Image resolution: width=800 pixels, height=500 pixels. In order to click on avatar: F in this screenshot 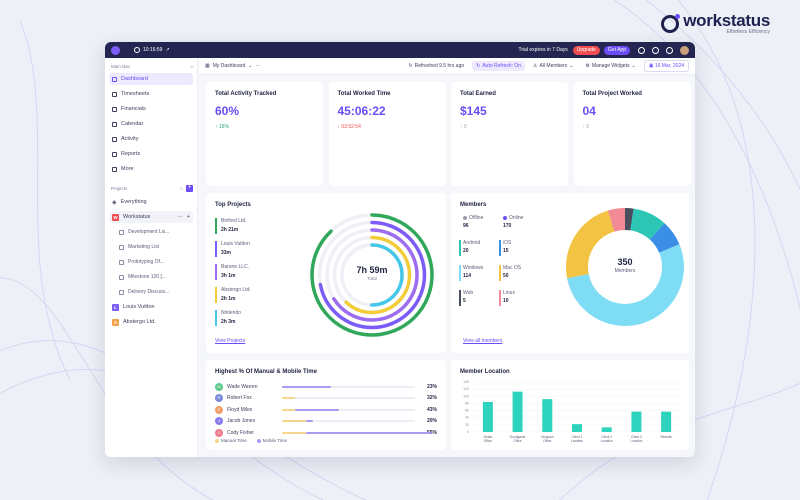, I will do `click(219, 409)`.